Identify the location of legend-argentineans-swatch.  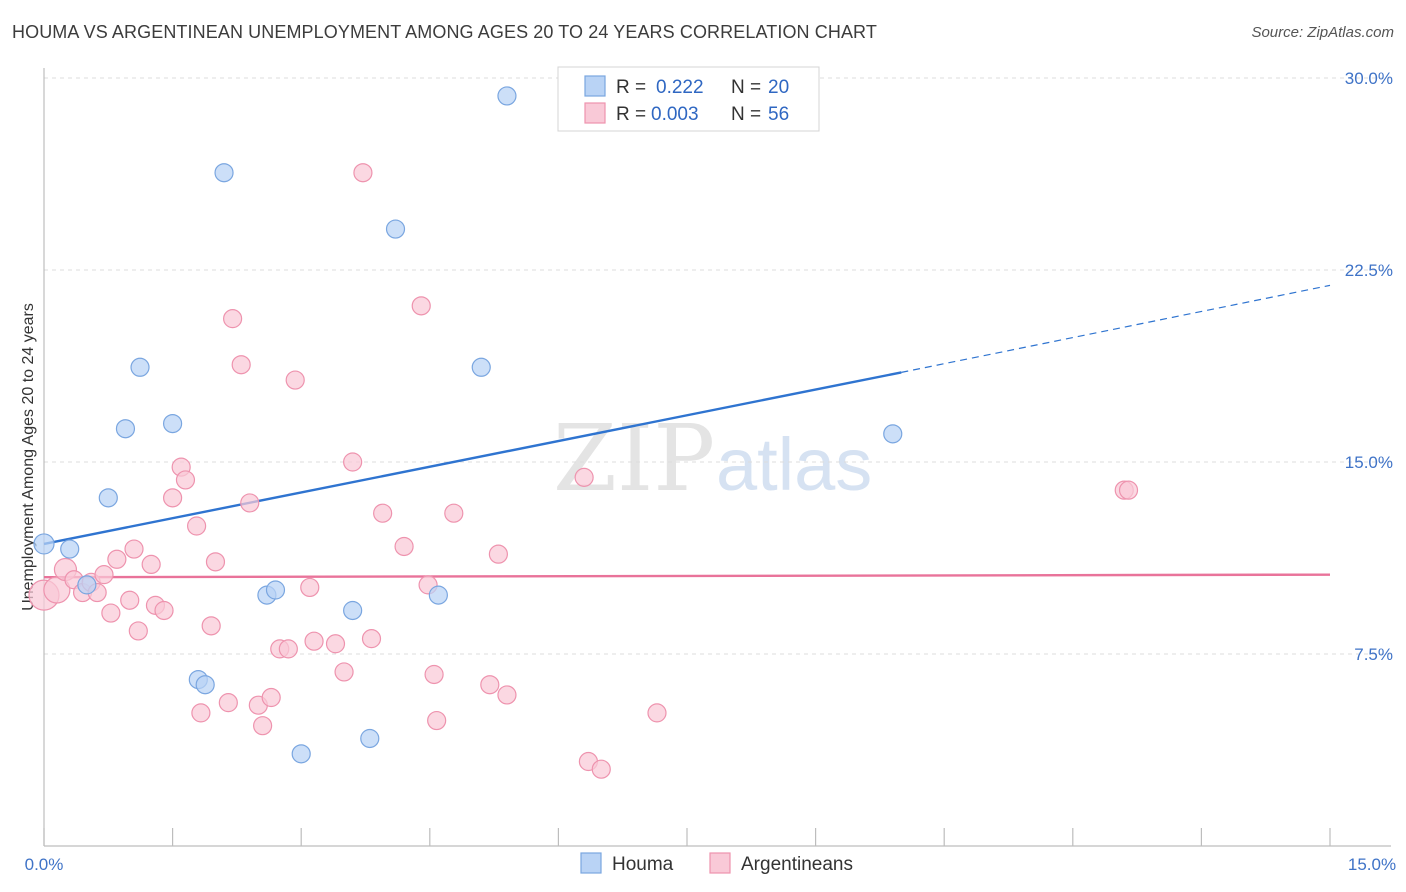
(720, 863).